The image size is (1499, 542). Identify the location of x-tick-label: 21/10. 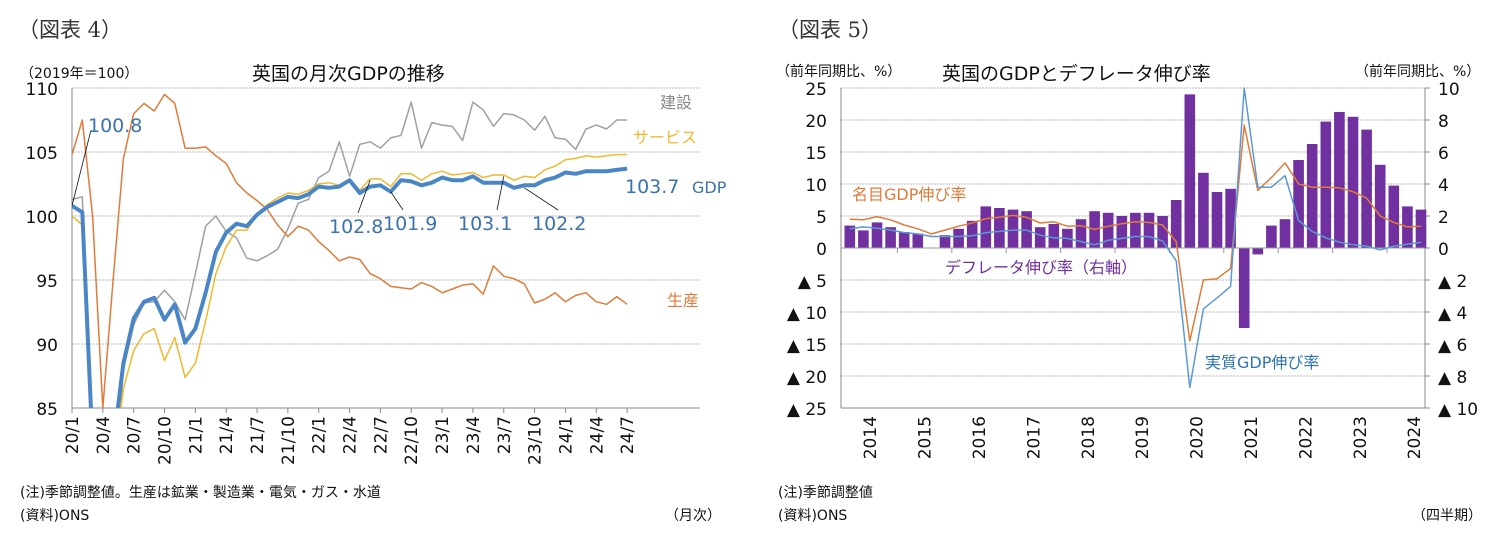
(289, 440).